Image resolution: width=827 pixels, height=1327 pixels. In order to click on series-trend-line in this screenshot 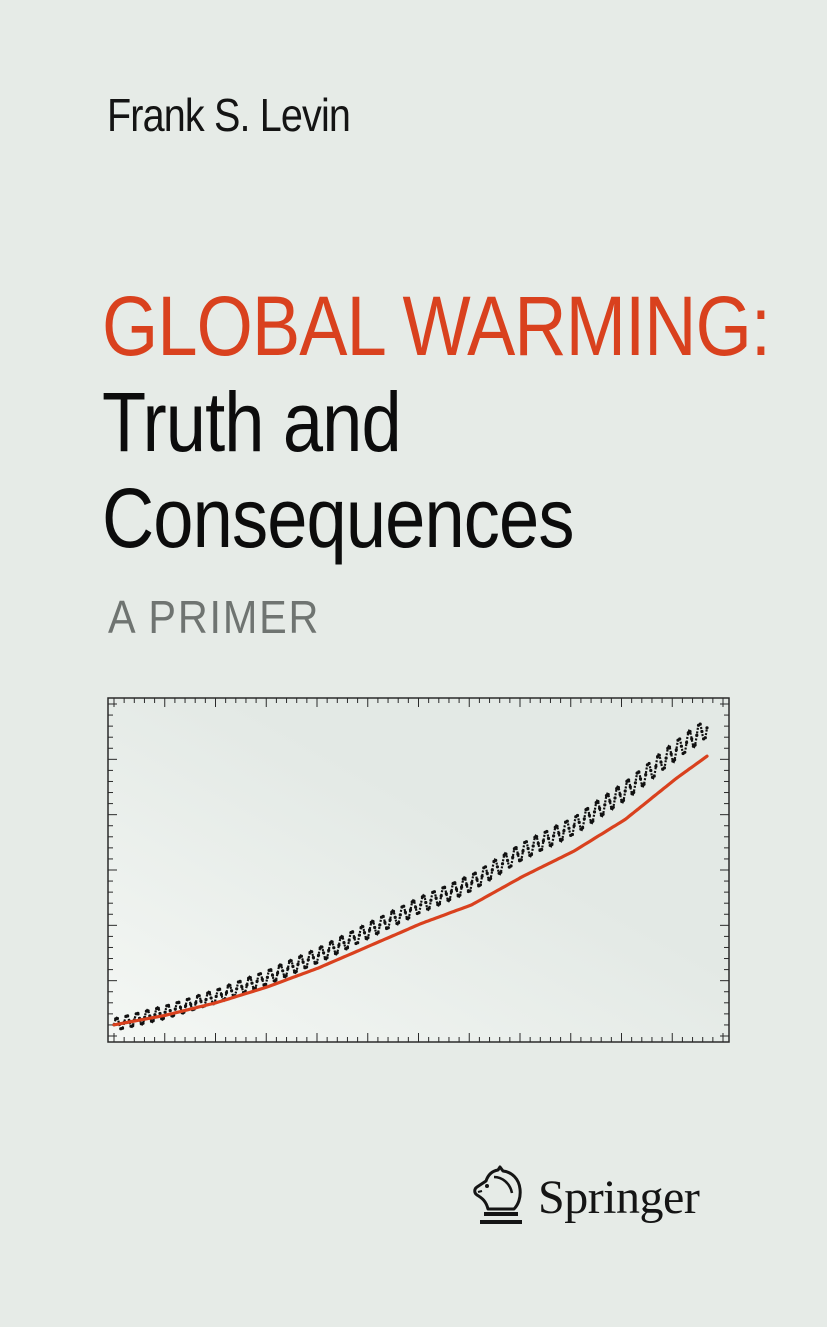, I will do `click(410, 890)`.